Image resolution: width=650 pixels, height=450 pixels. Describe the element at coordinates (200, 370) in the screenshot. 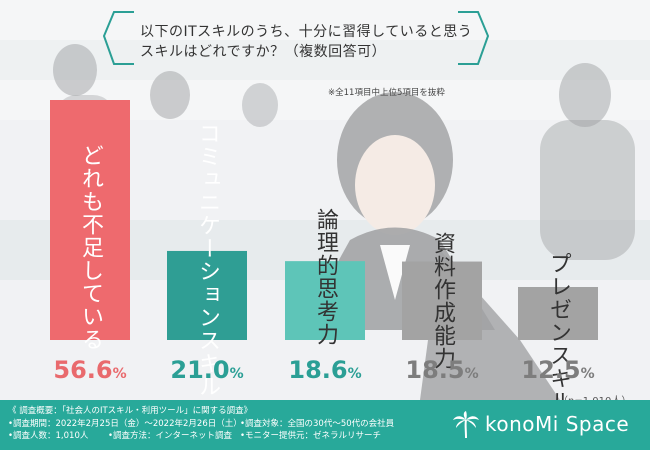

I see `value-number-2: 21.0` at that location.